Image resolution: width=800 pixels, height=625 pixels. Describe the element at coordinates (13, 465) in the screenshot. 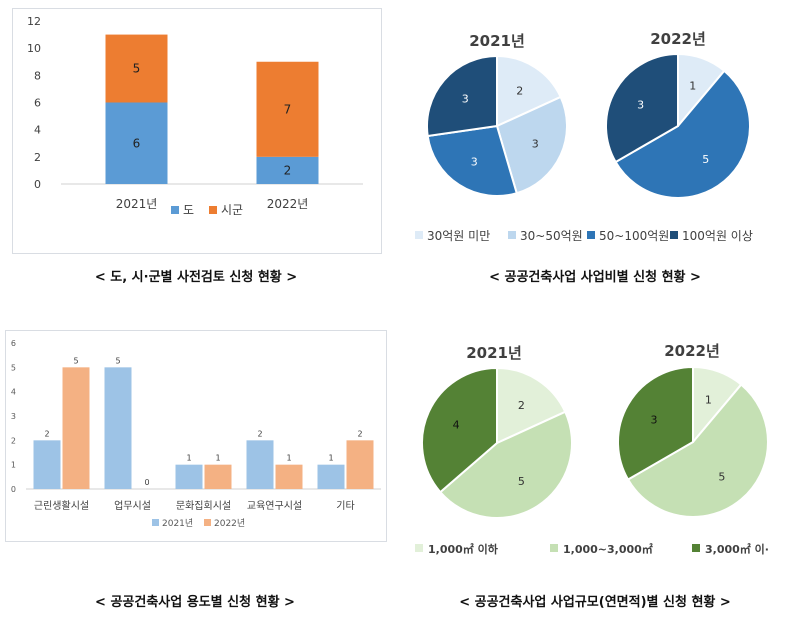

I see `y-tick-label: 1` at that location.